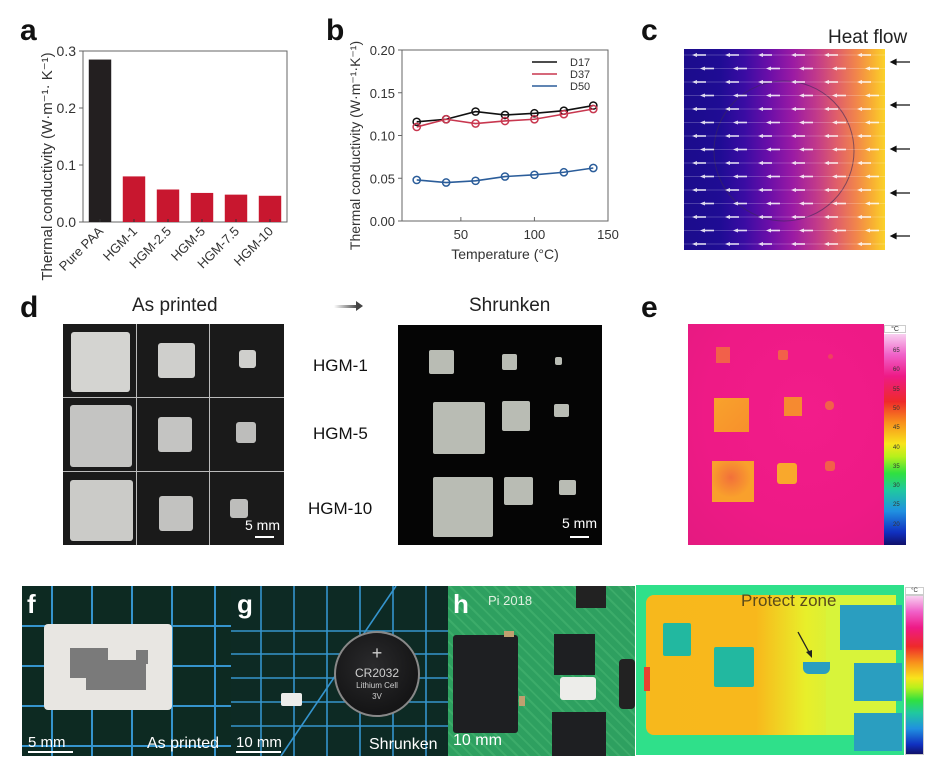 The width and height of the screenshot is (933, 768). What do you see at coordinates (382, 93) in the screenshot?
I see `y-tick-label: 0.15` at bounding box center [382, 93].